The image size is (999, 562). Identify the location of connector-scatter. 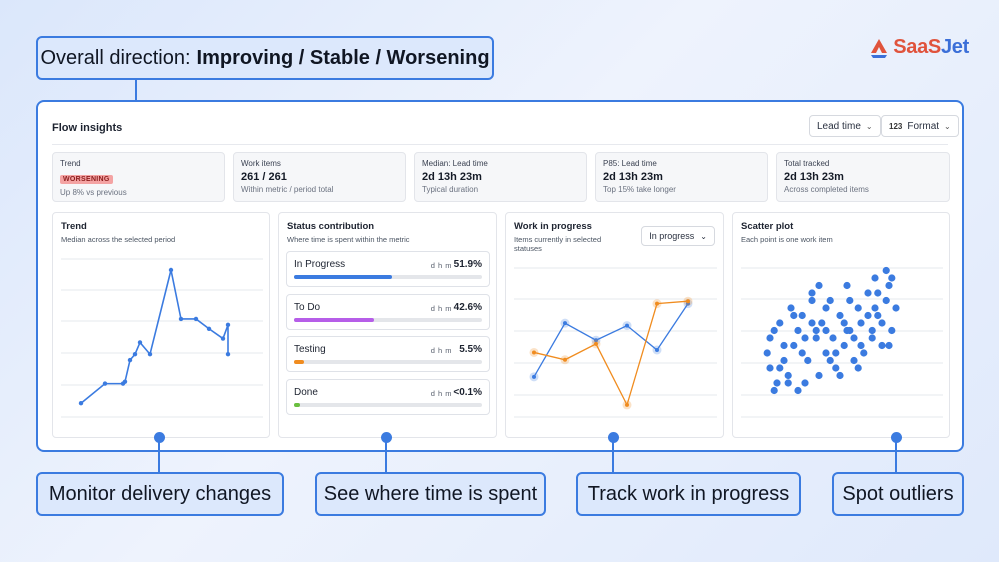
(896, 455).